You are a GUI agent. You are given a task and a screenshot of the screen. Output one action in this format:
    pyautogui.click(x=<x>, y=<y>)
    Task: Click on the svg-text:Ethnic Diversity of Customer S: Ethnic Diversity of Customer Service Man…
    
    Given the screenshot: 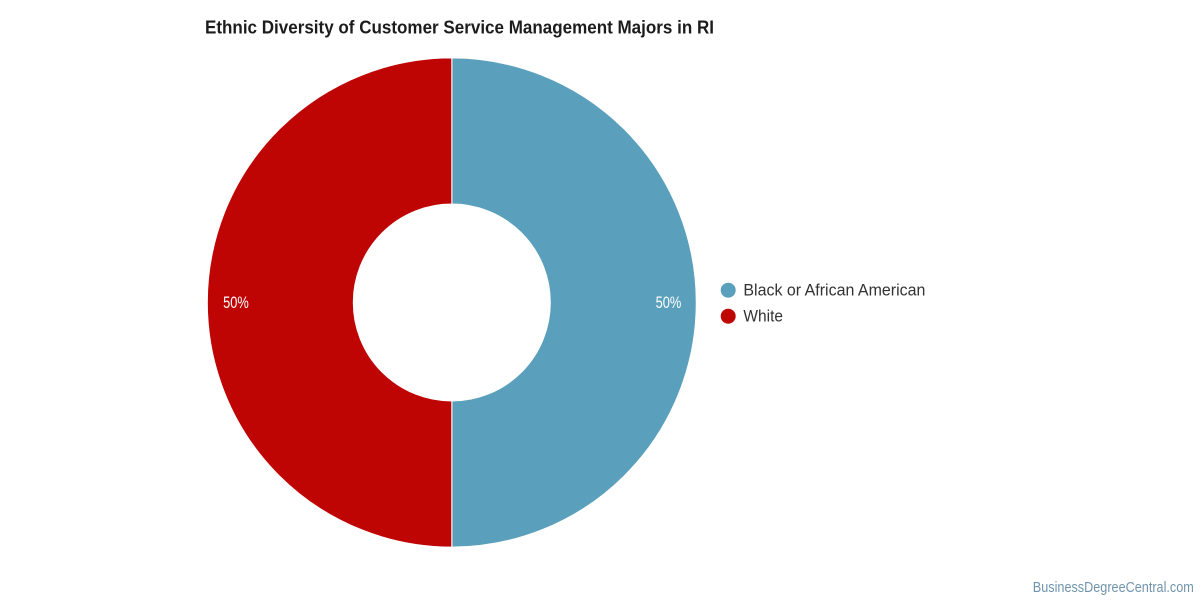 What is the action you would take?
    pyautogui.click(x=459, y=28)
    